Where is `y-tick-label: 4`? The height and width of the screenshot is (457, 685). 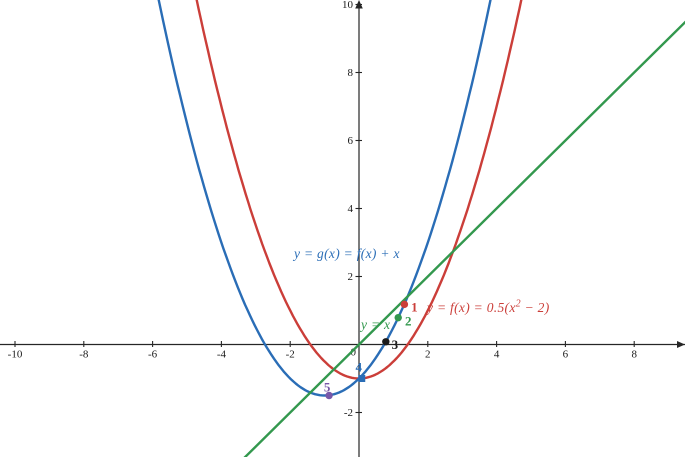 y-tick-label: 4 is located at coordinates (351, 209).